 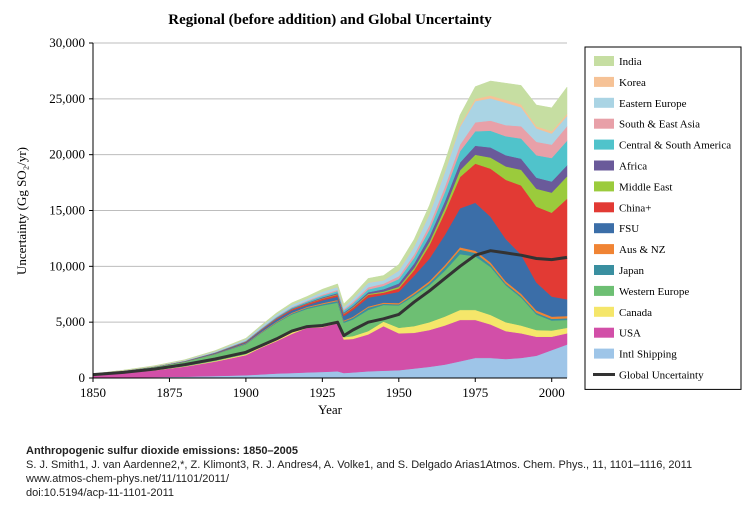 What do you see at coordinates (322, 392) in the screenshot?
I see `x-tick-label: 1925` at bounding box center [322, 392].